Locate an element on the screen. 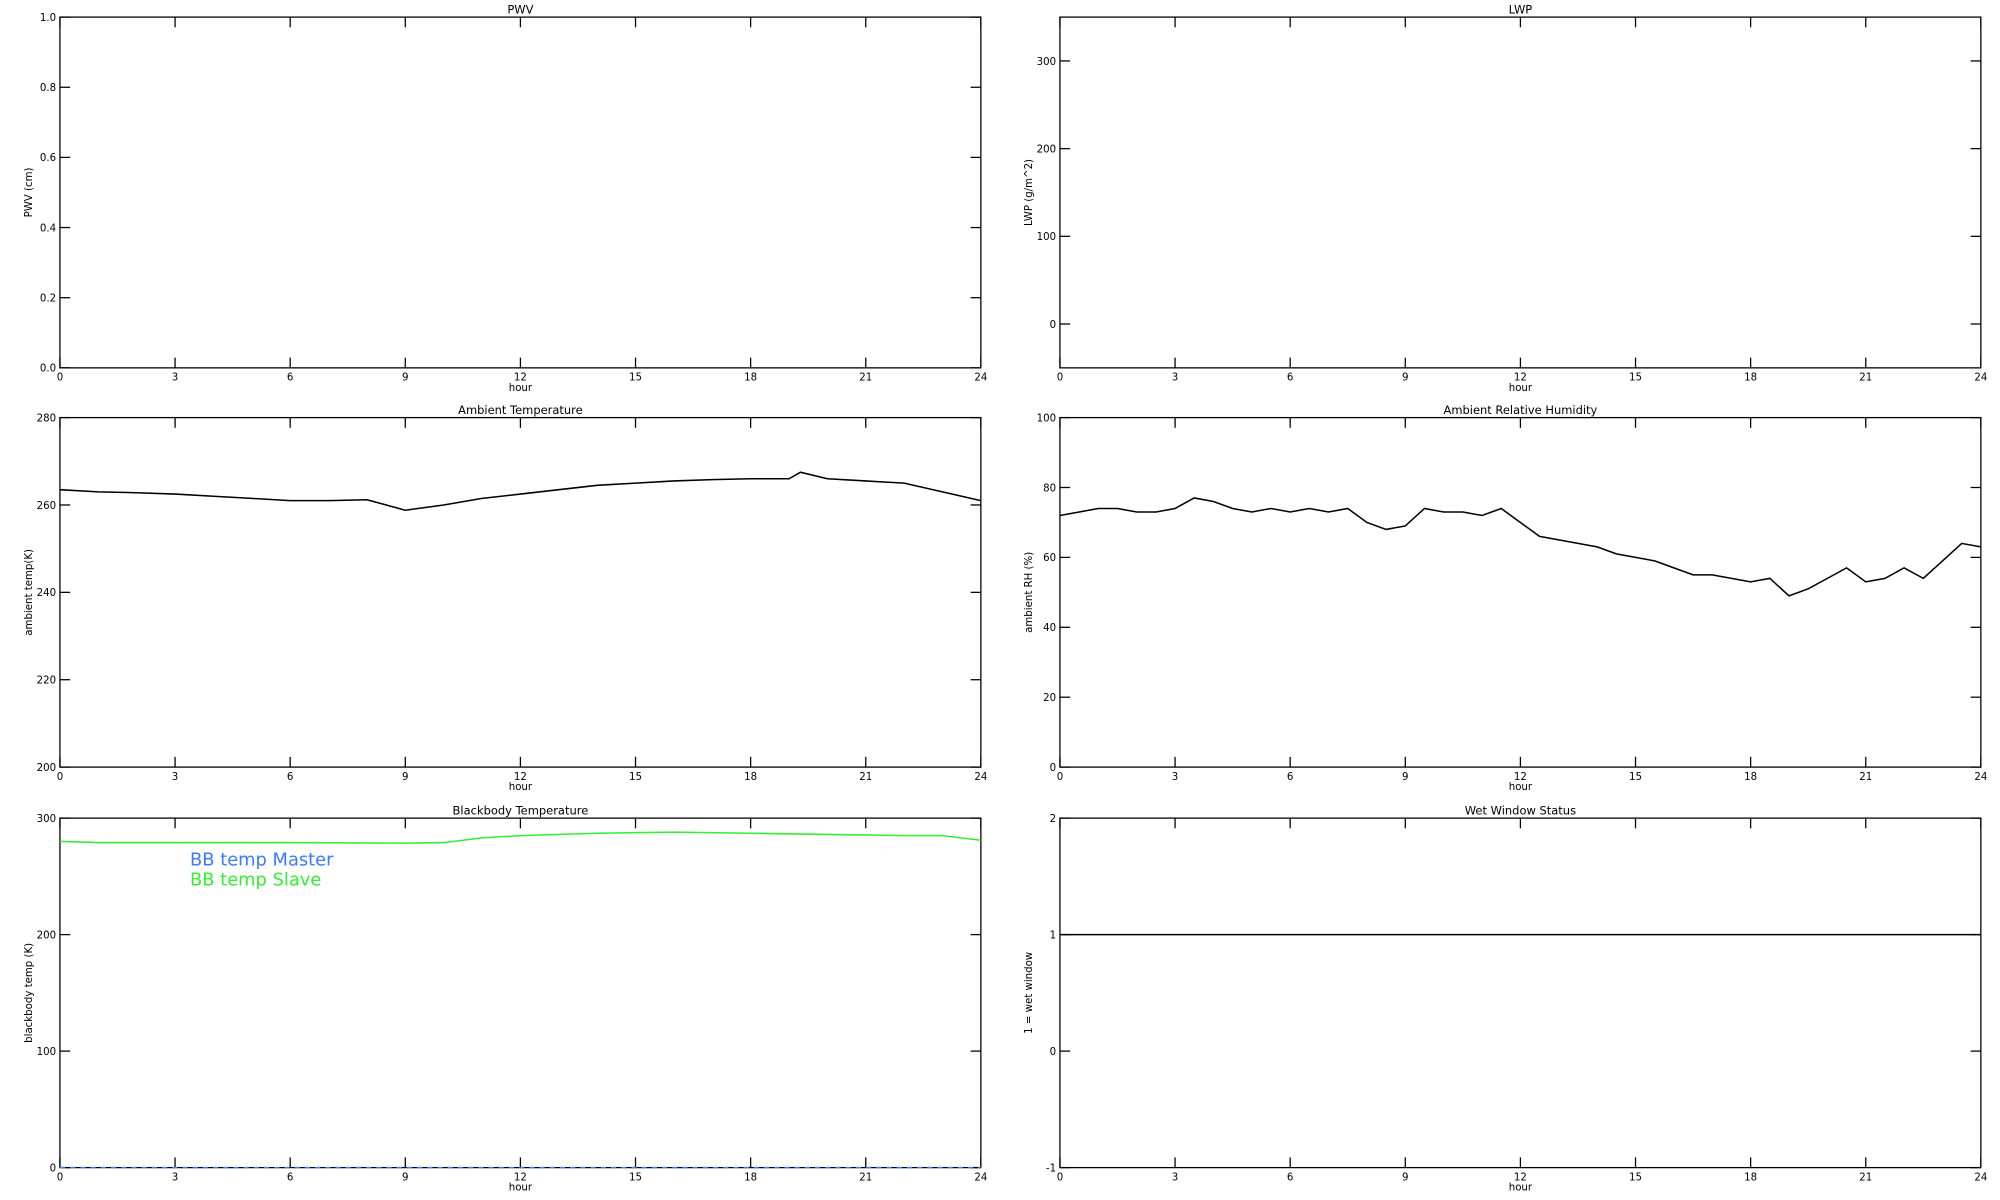 The height and width of the screenshot is (1200, 2000). y-axis-label: LWP (g/m^2) is located at coordinates (1029, 192).